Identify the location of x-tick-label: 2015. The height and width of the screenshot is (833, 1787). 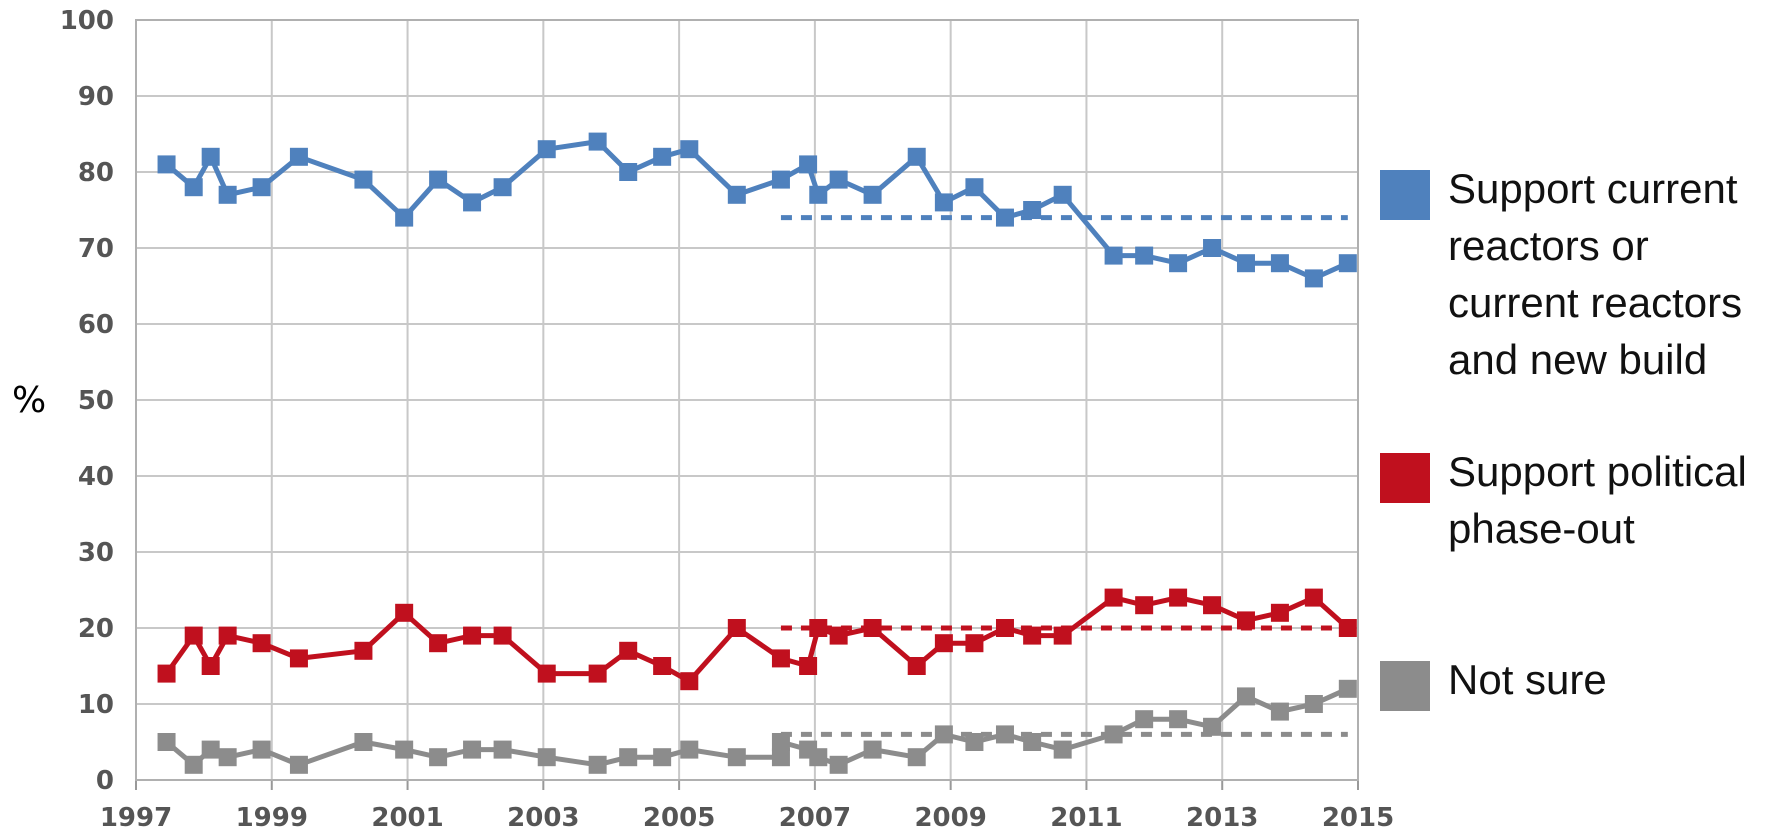
(1358, 818).